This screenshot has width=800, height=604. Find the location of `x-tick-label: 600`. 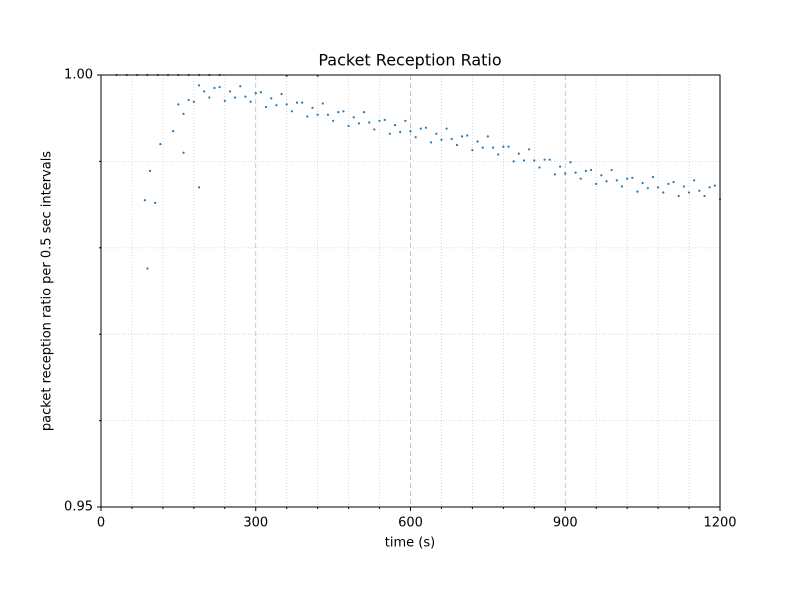

x-tick-label: 600 is located at coordinates (410, 523).